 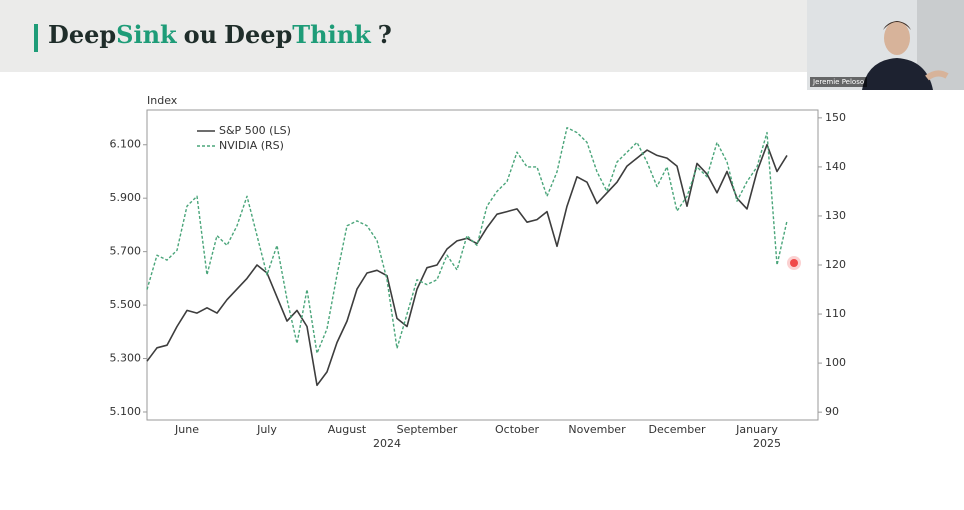 I want to click on y2-tick-label: 140, so click(x=835, y=166).